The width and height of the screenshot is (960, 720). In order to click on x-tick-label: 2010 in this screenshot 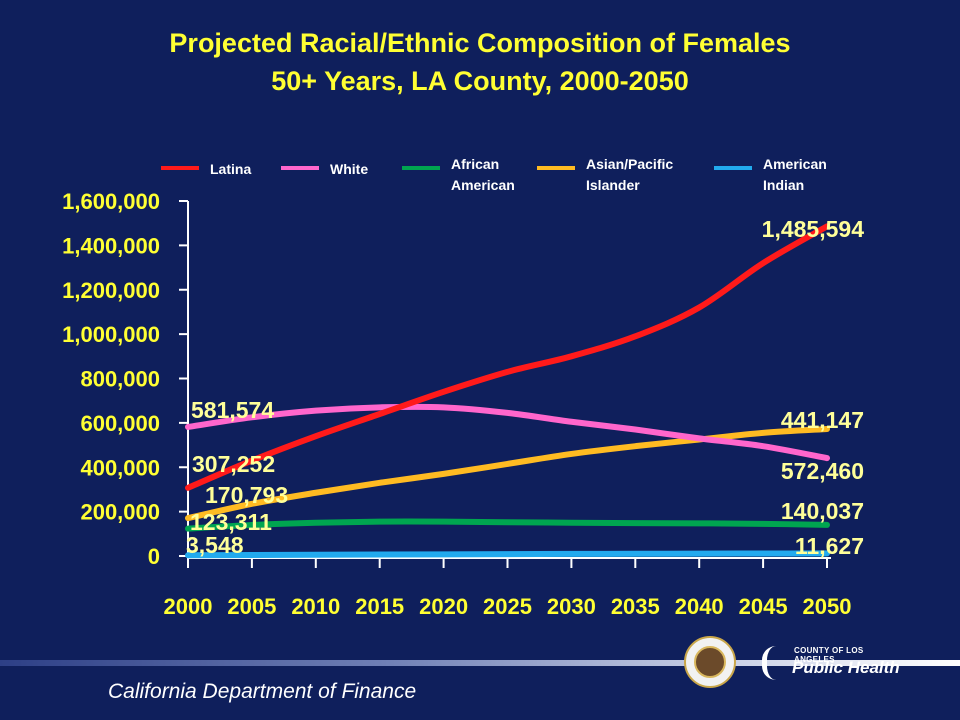, I will do `click(315, 606)`.